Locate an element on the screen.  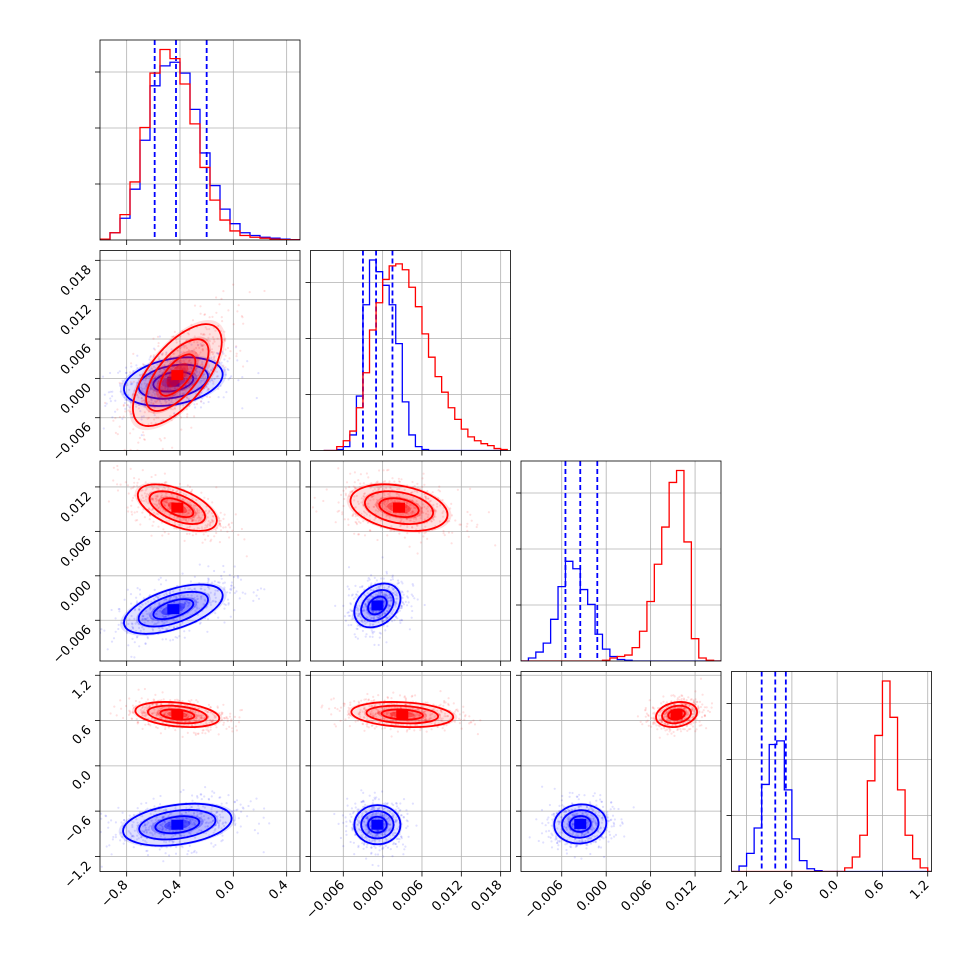
y-tick-label: 1.2 is located at coordinates (82, 689).